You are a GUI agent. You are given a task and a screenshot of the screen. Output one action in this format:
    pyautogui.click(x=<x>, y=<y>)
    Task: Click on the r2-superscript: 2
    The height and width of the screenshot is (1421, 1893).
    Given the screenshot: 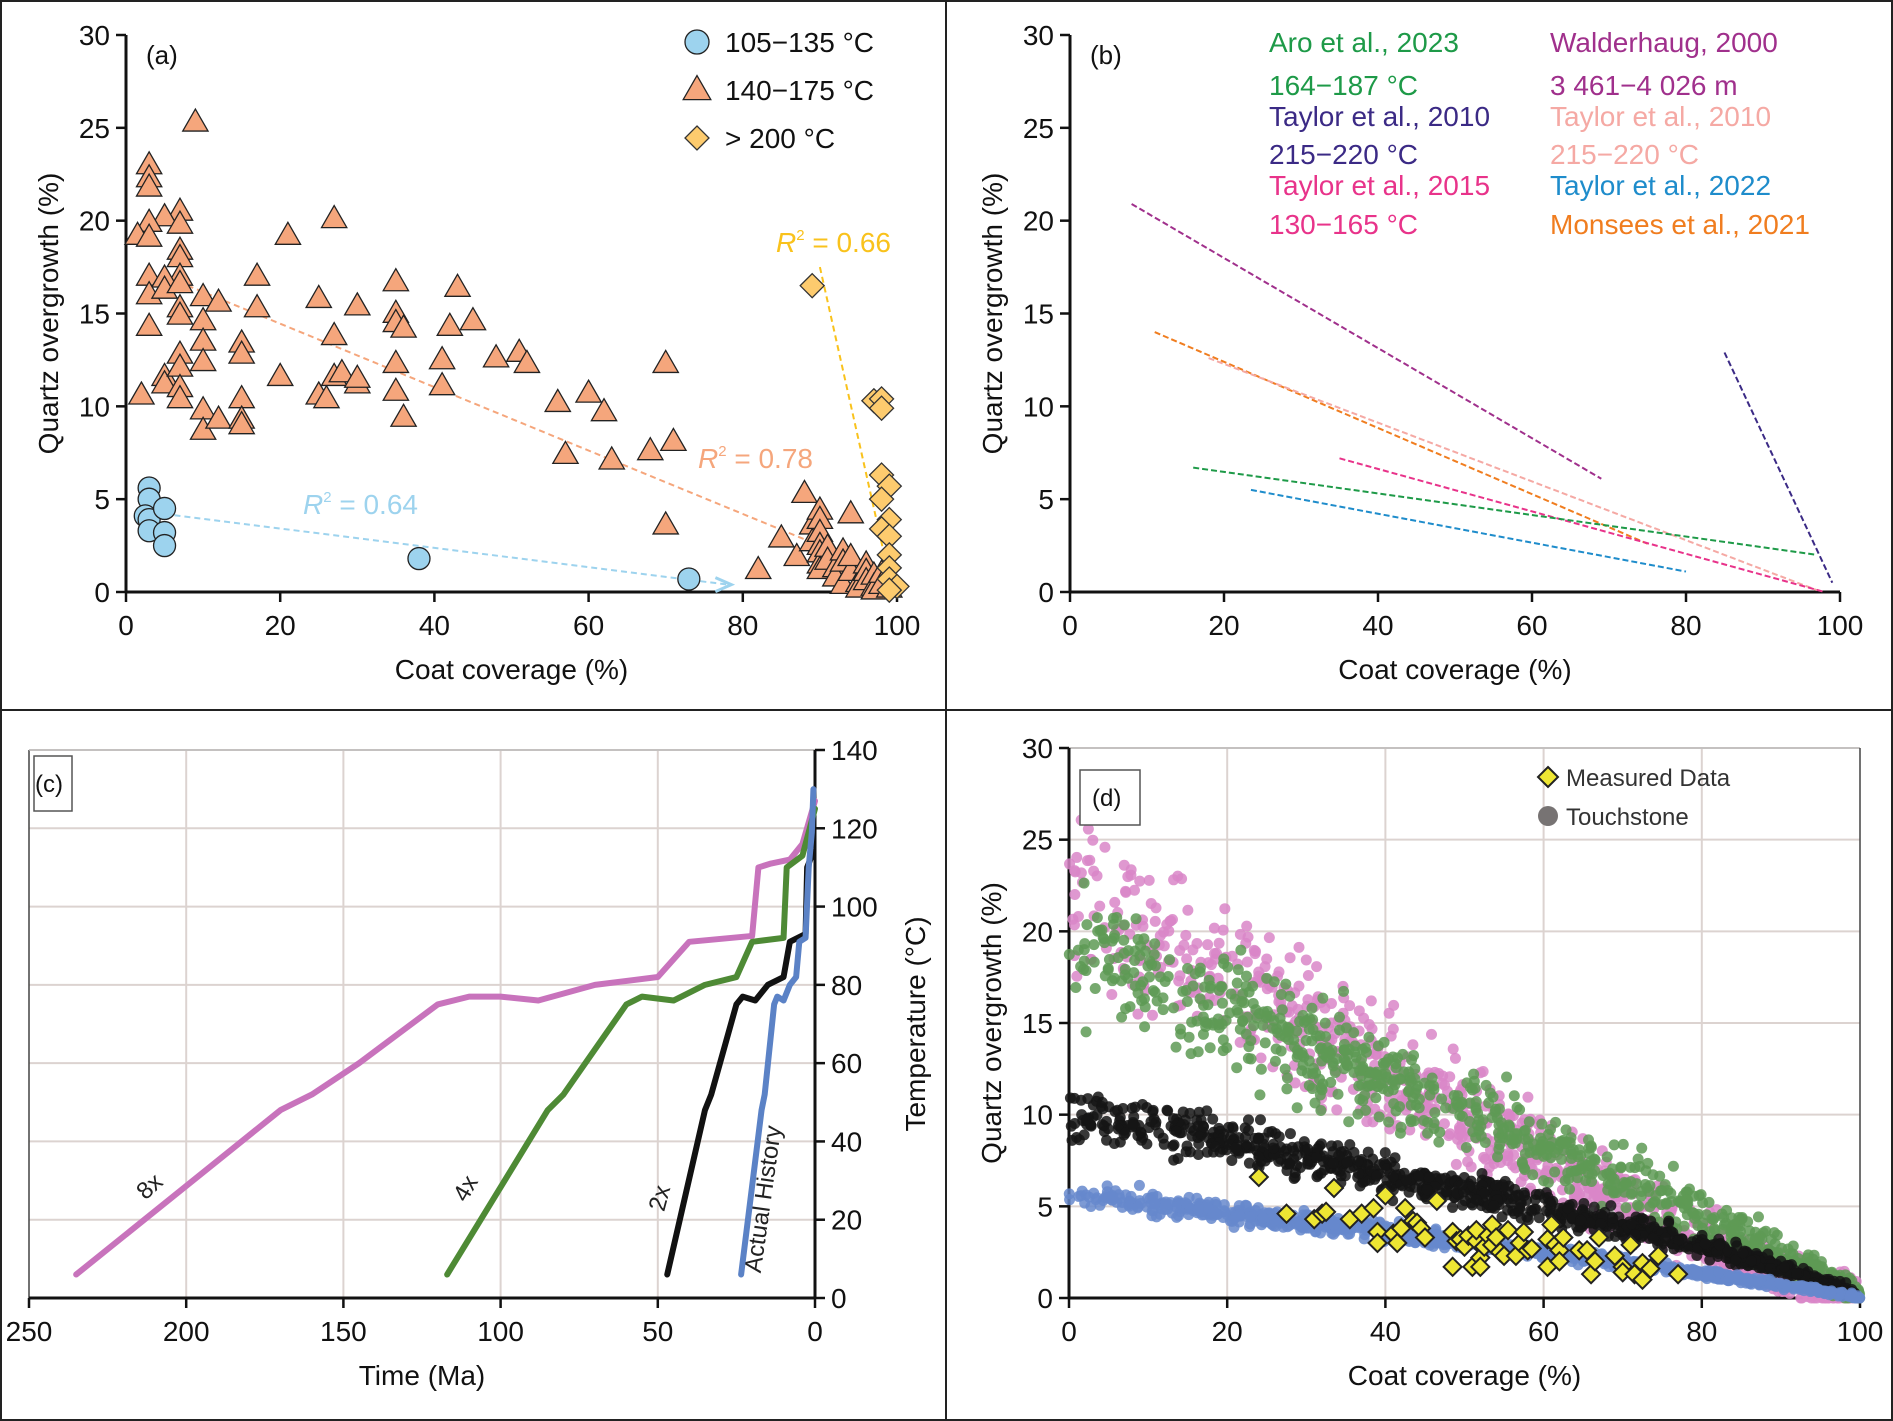 What is the action you would take?
    pyautogui.click(x=800, y=235)
    